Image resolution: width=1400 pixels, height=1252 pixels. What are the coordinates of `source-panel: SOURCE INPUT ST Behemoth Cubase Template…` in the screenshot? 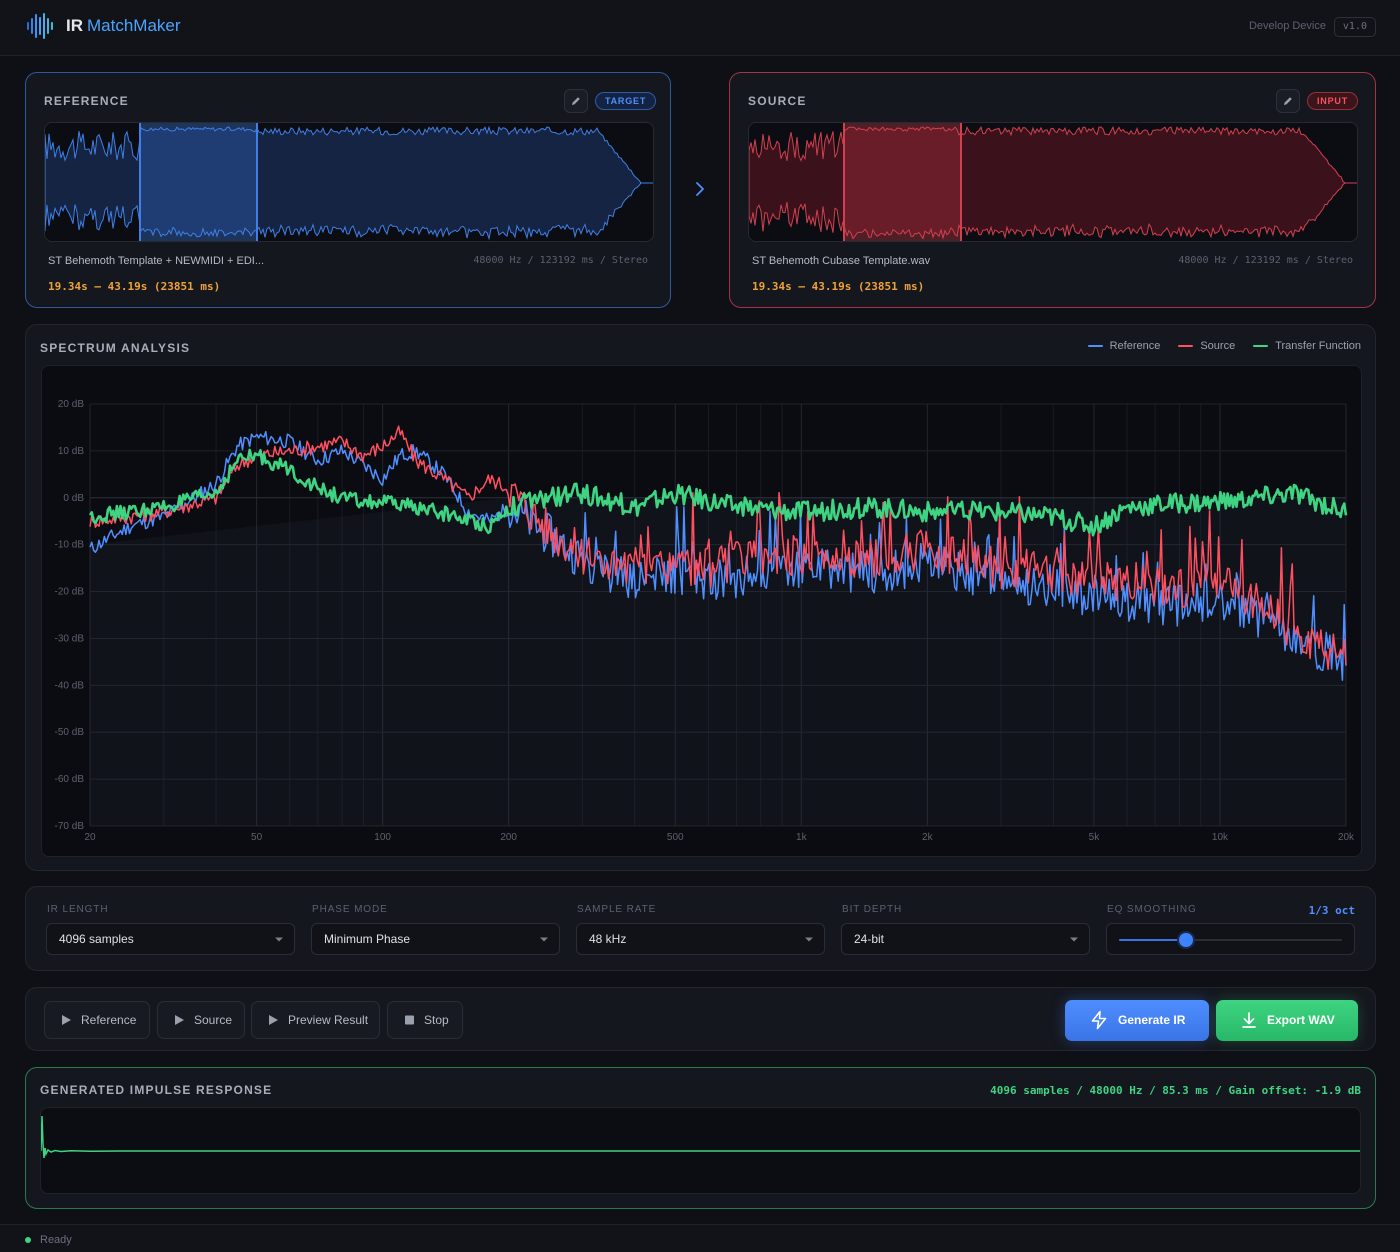 It's located at (1052, 190).